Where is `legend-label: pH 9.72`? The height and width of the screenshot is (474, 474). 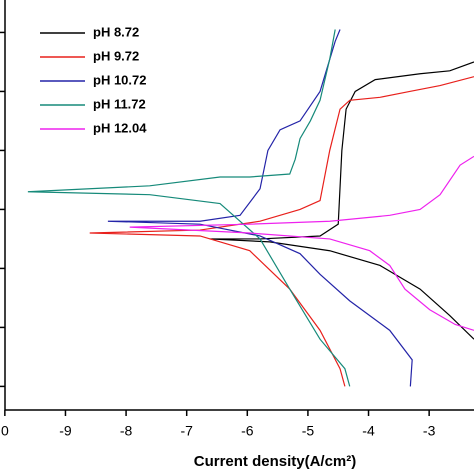
legend-label: pH 9.72 is located at coordinates (116, 55).